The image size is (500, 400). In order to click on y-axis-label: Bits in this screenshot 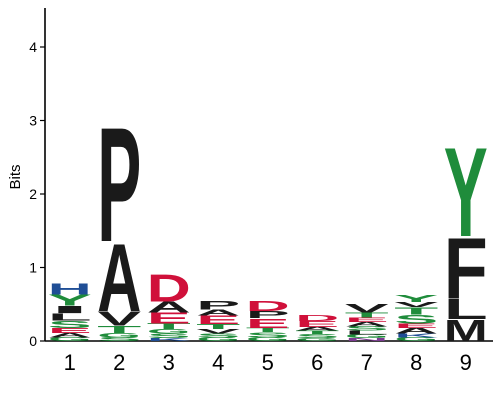, I will do `click(15, 176)`.